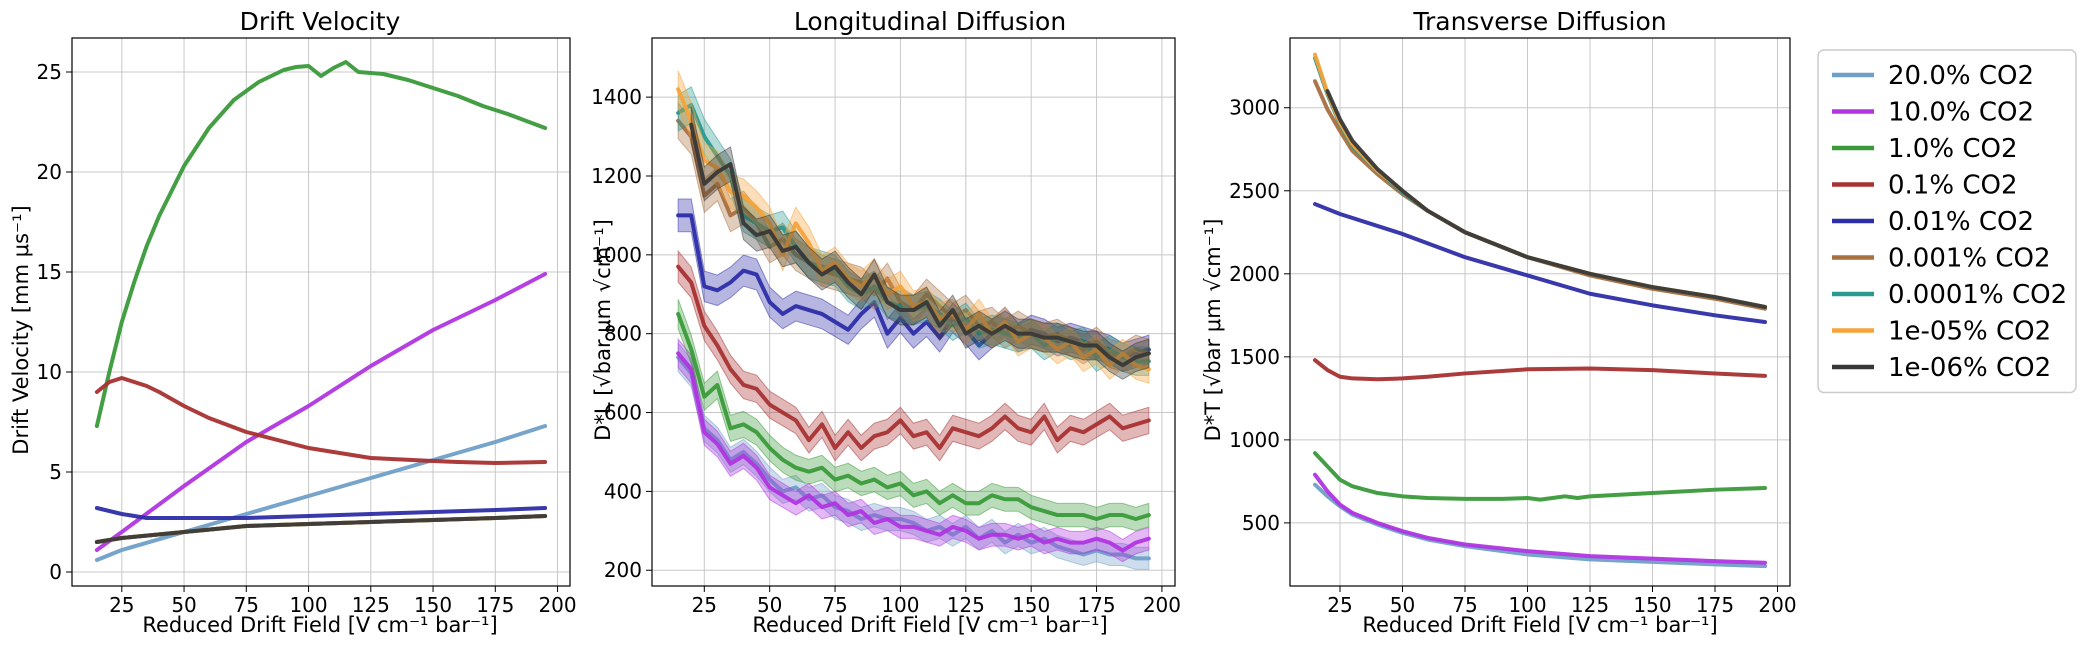  What do you see at coordinates (603, 330) in the screenshot?
I see `y-axis-label: D*L [√bar μm √cm⁻¹]` at bounding box center [603, 330].